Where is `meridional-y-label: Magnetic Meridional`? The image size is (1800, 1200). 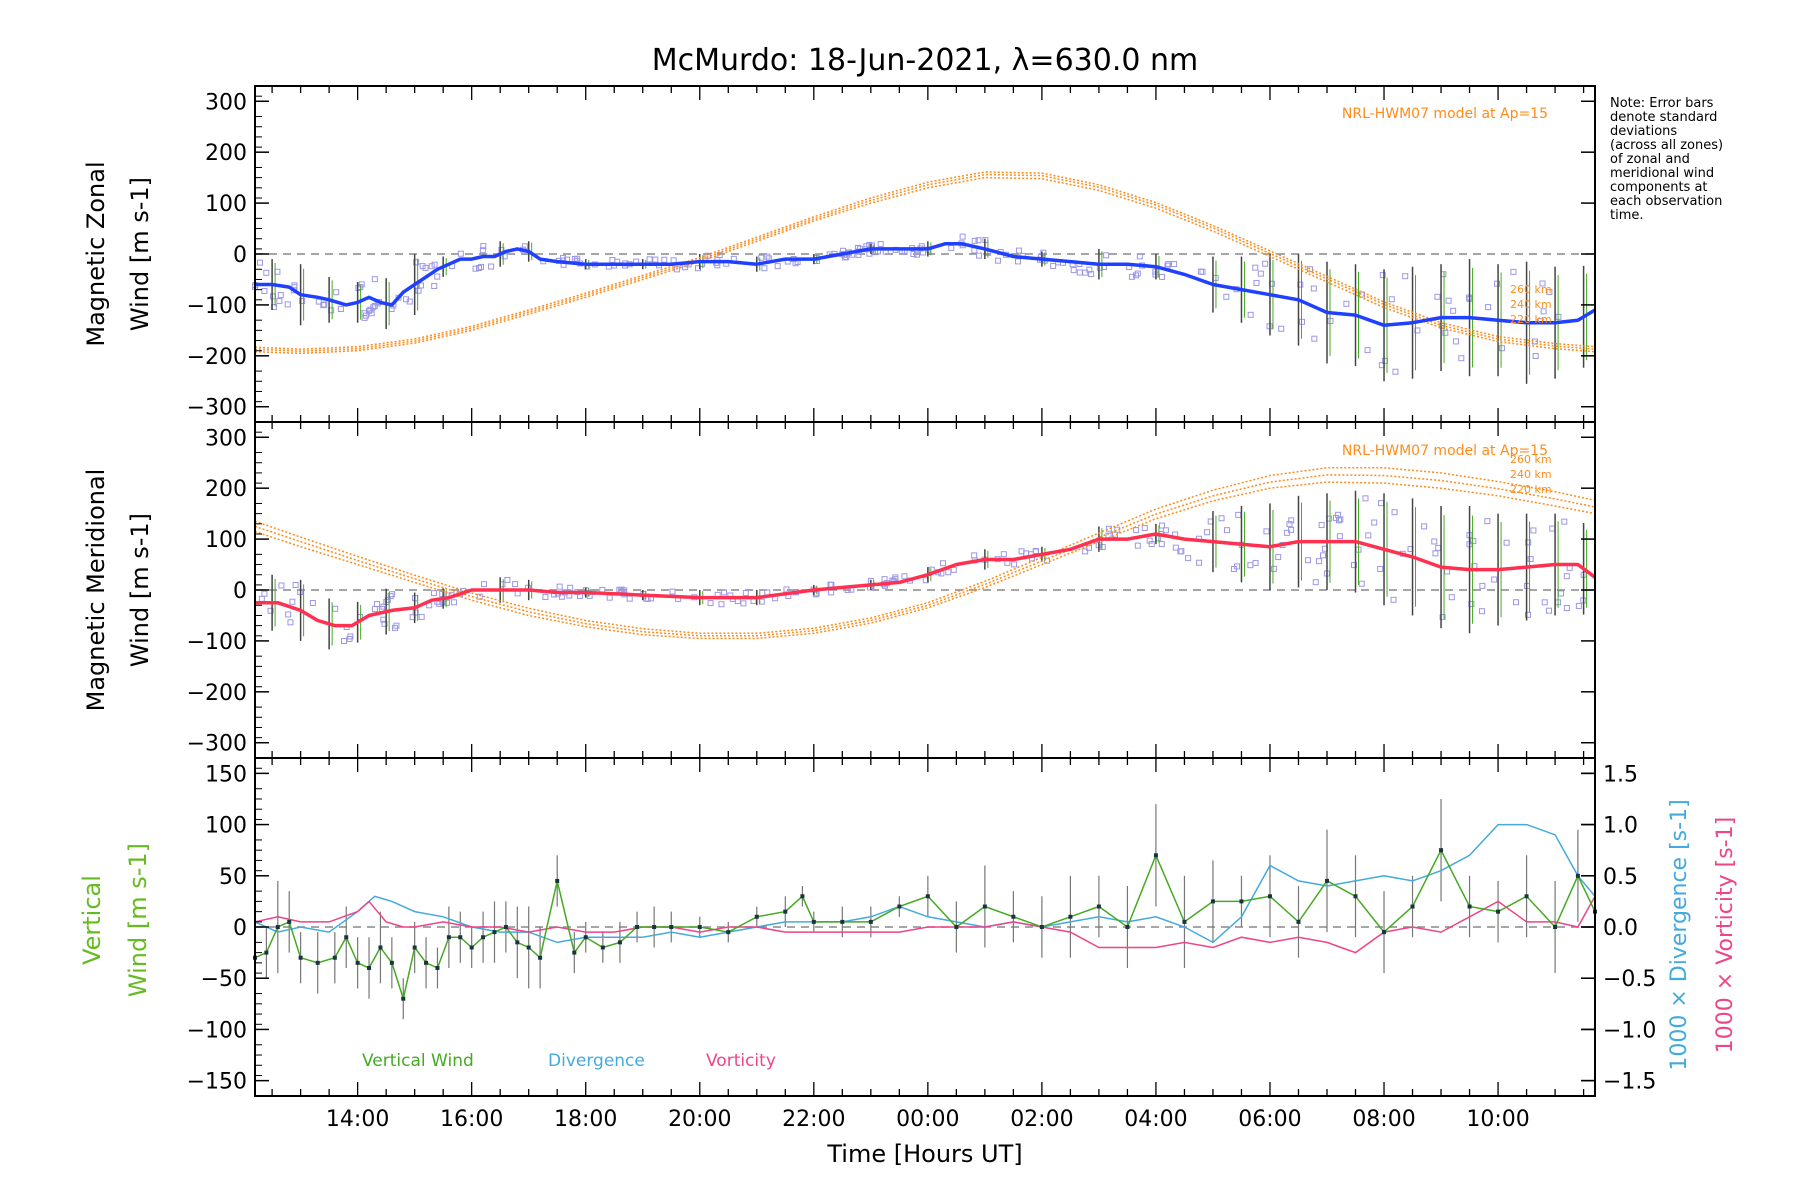
meridional-y-label: Magnetic Meridional is located at coordinates (96, 590).